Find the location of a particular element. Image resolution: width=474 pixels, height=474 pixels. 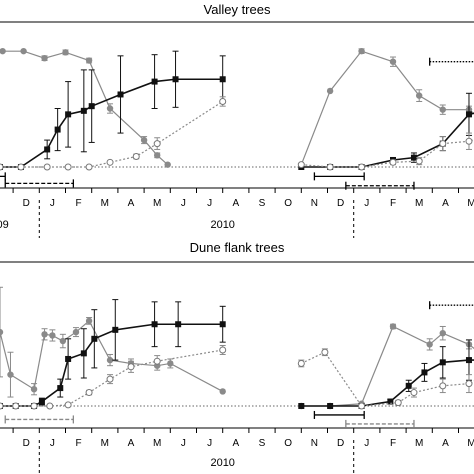

series-line-grey is located at coordinates (387, 366).